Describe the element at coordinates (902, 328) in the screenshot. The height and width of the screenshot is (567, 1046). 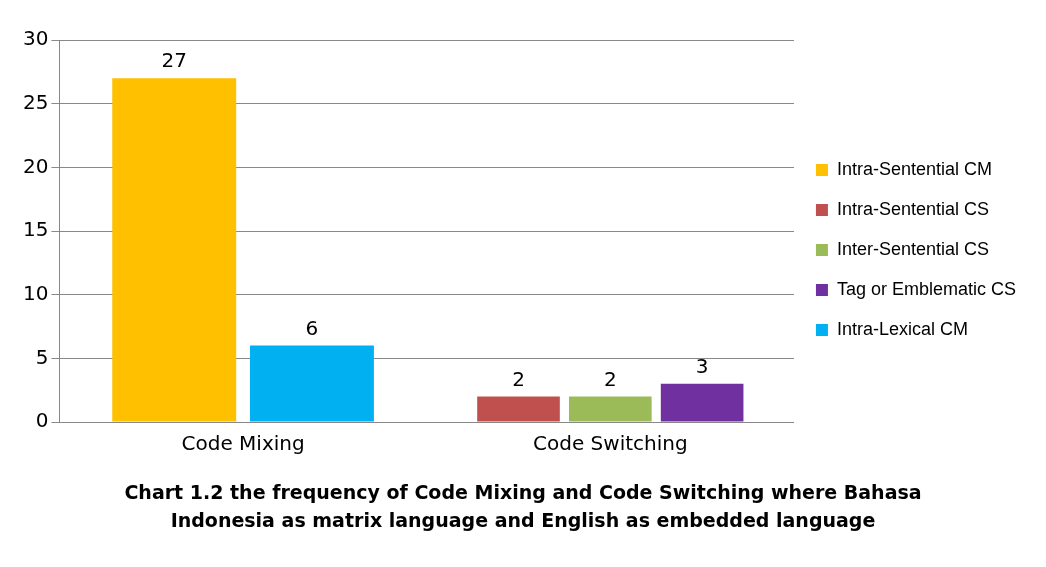
I see `legend-label: Intra-Lexical CM` at that location.